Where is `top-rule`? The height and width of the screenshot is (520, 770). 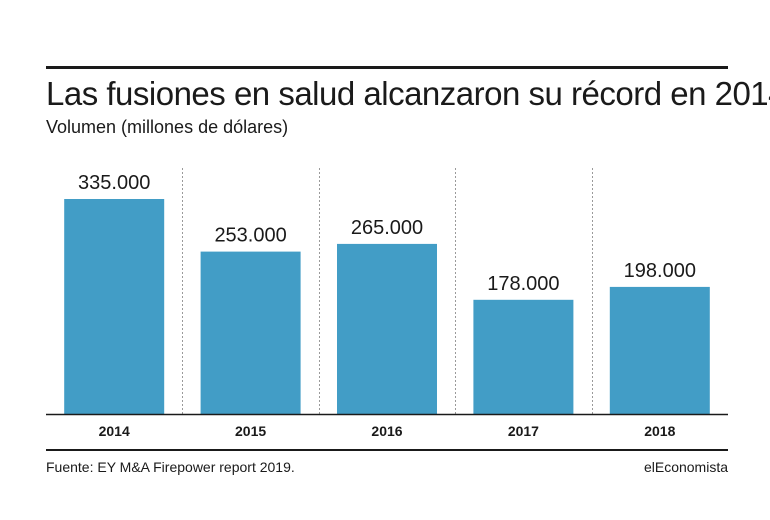 top-rule is located at coordinates (387, 67).